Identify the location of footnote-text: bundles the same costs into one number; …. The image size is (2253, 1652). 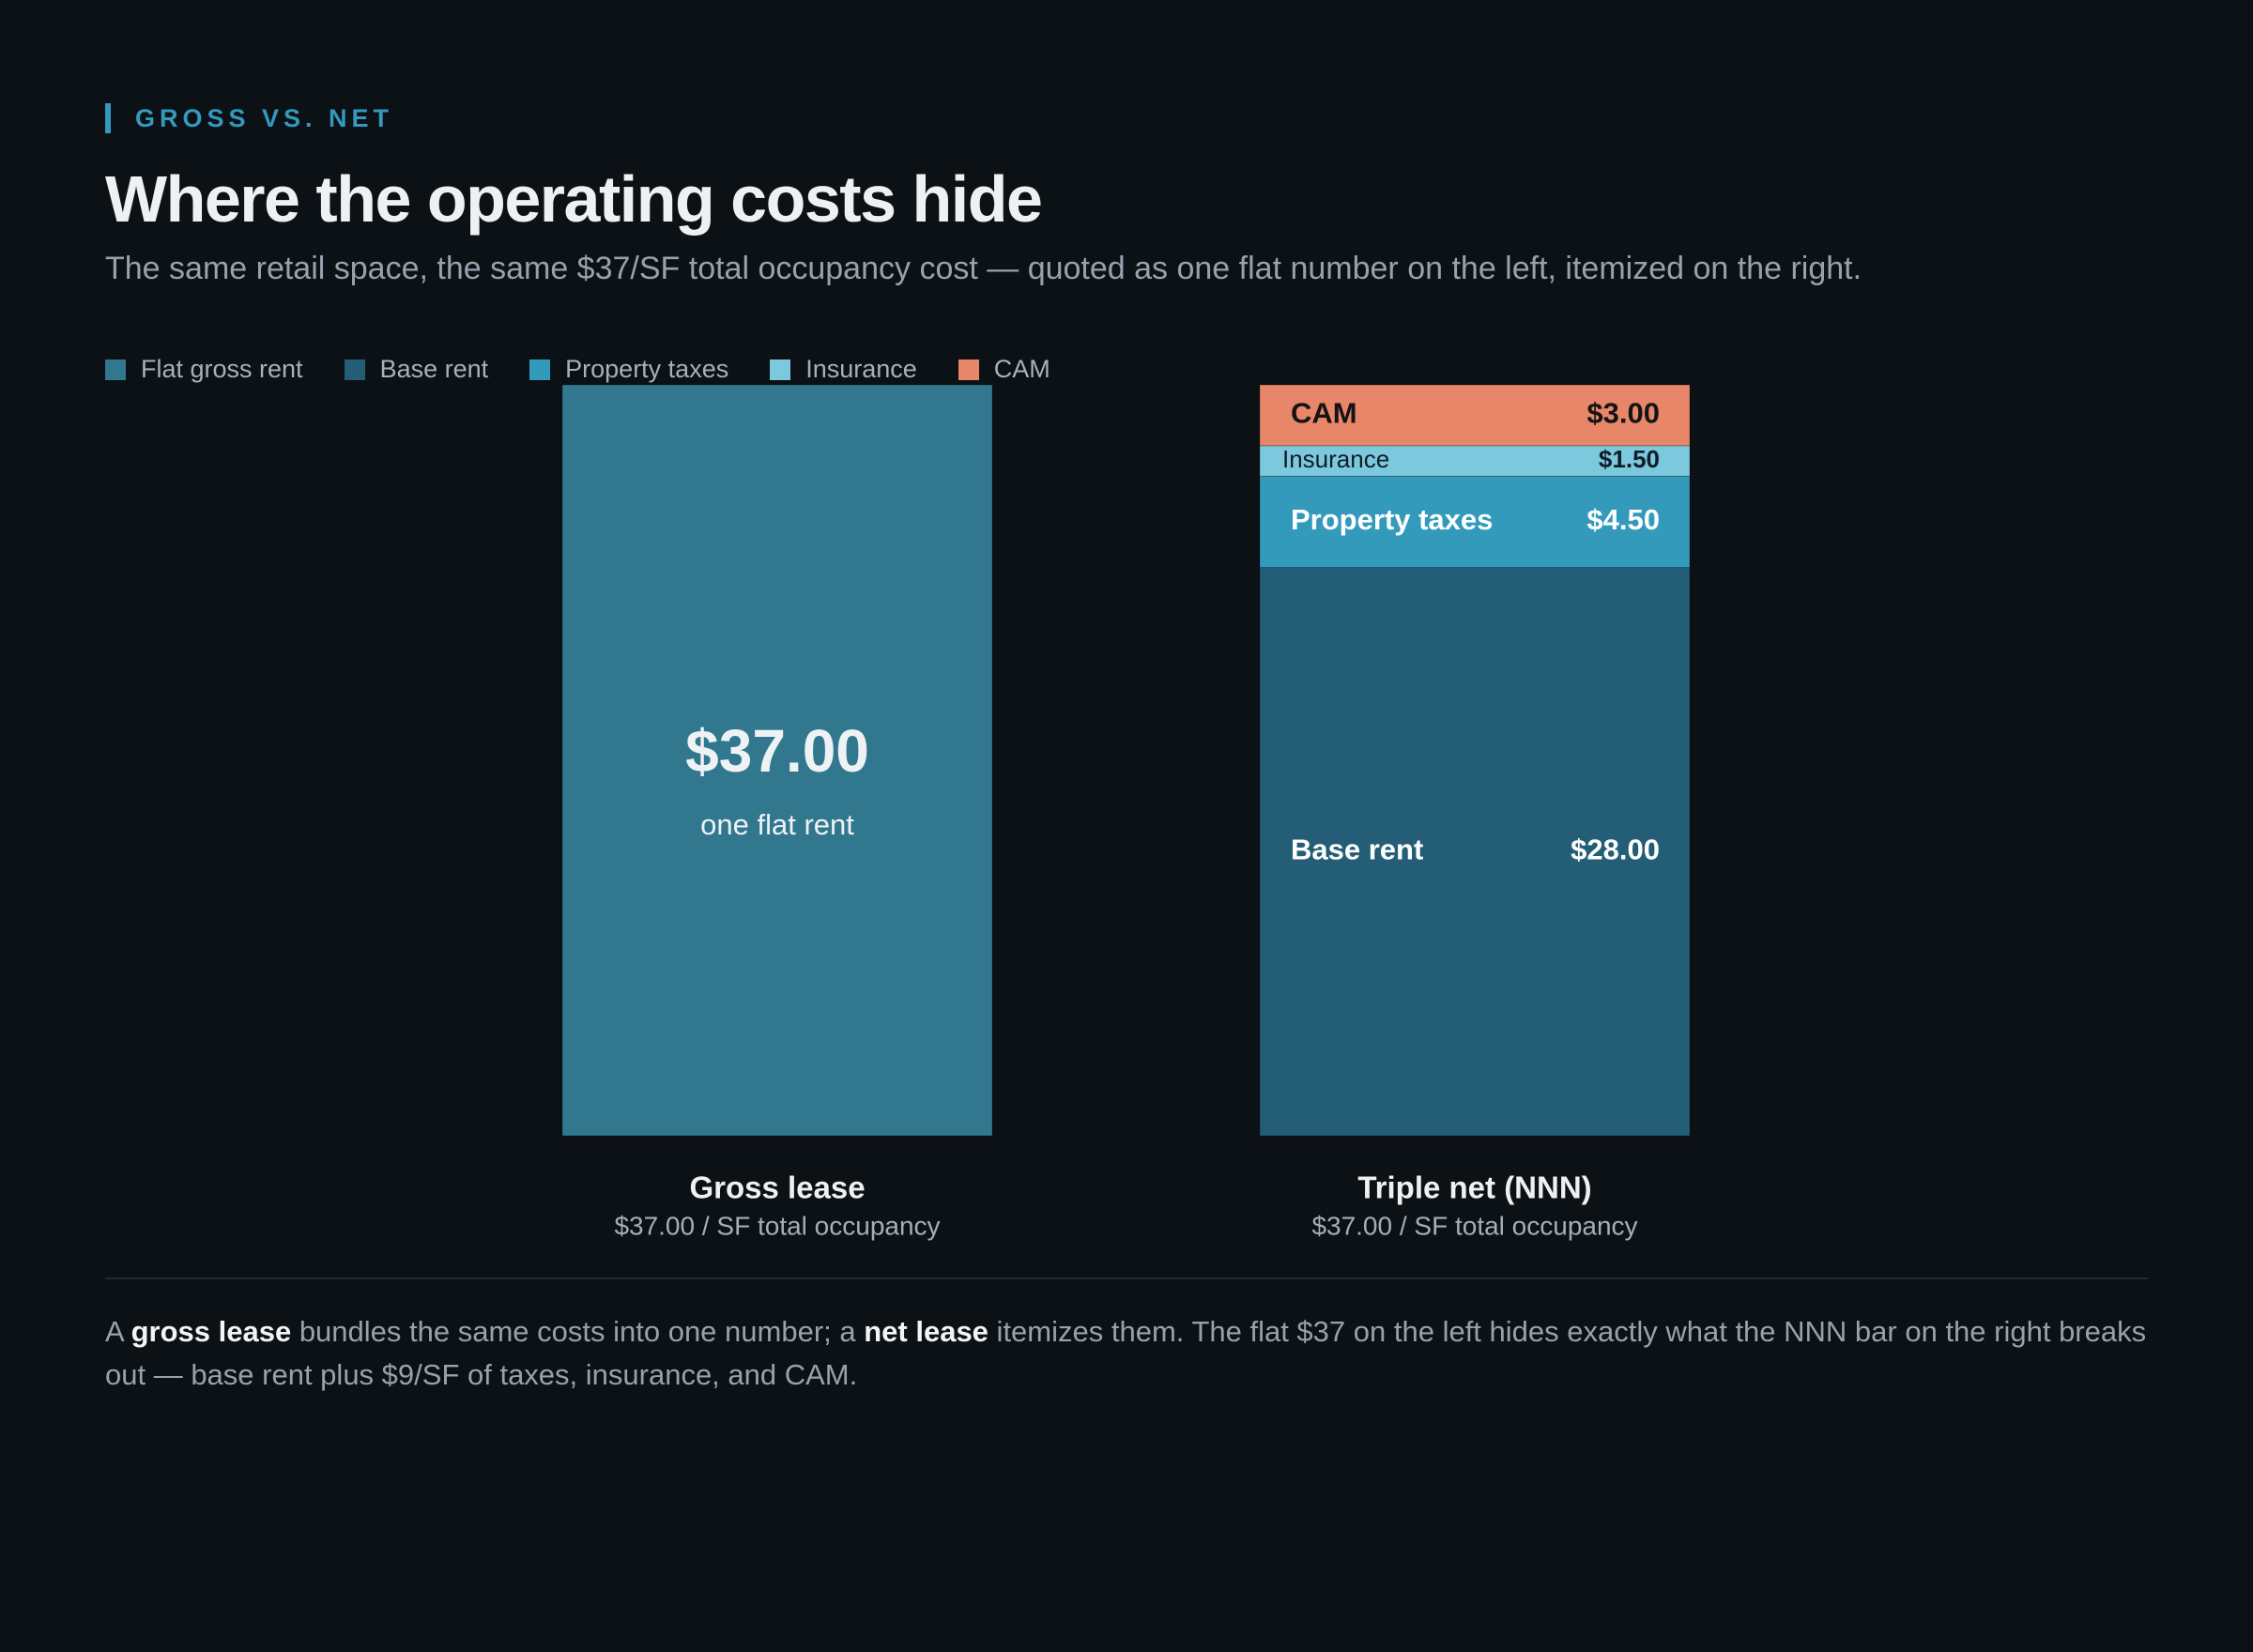
(578, 1331).